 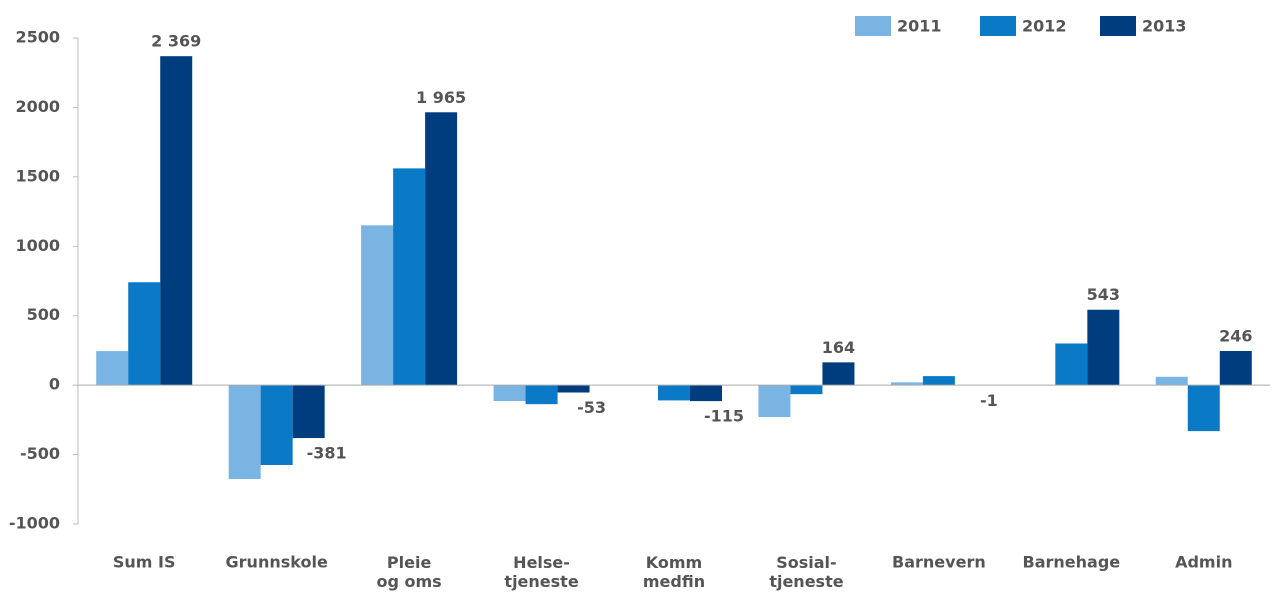 I want to click on x-tick-label: Barnehage, so click(x=1072, y=562).